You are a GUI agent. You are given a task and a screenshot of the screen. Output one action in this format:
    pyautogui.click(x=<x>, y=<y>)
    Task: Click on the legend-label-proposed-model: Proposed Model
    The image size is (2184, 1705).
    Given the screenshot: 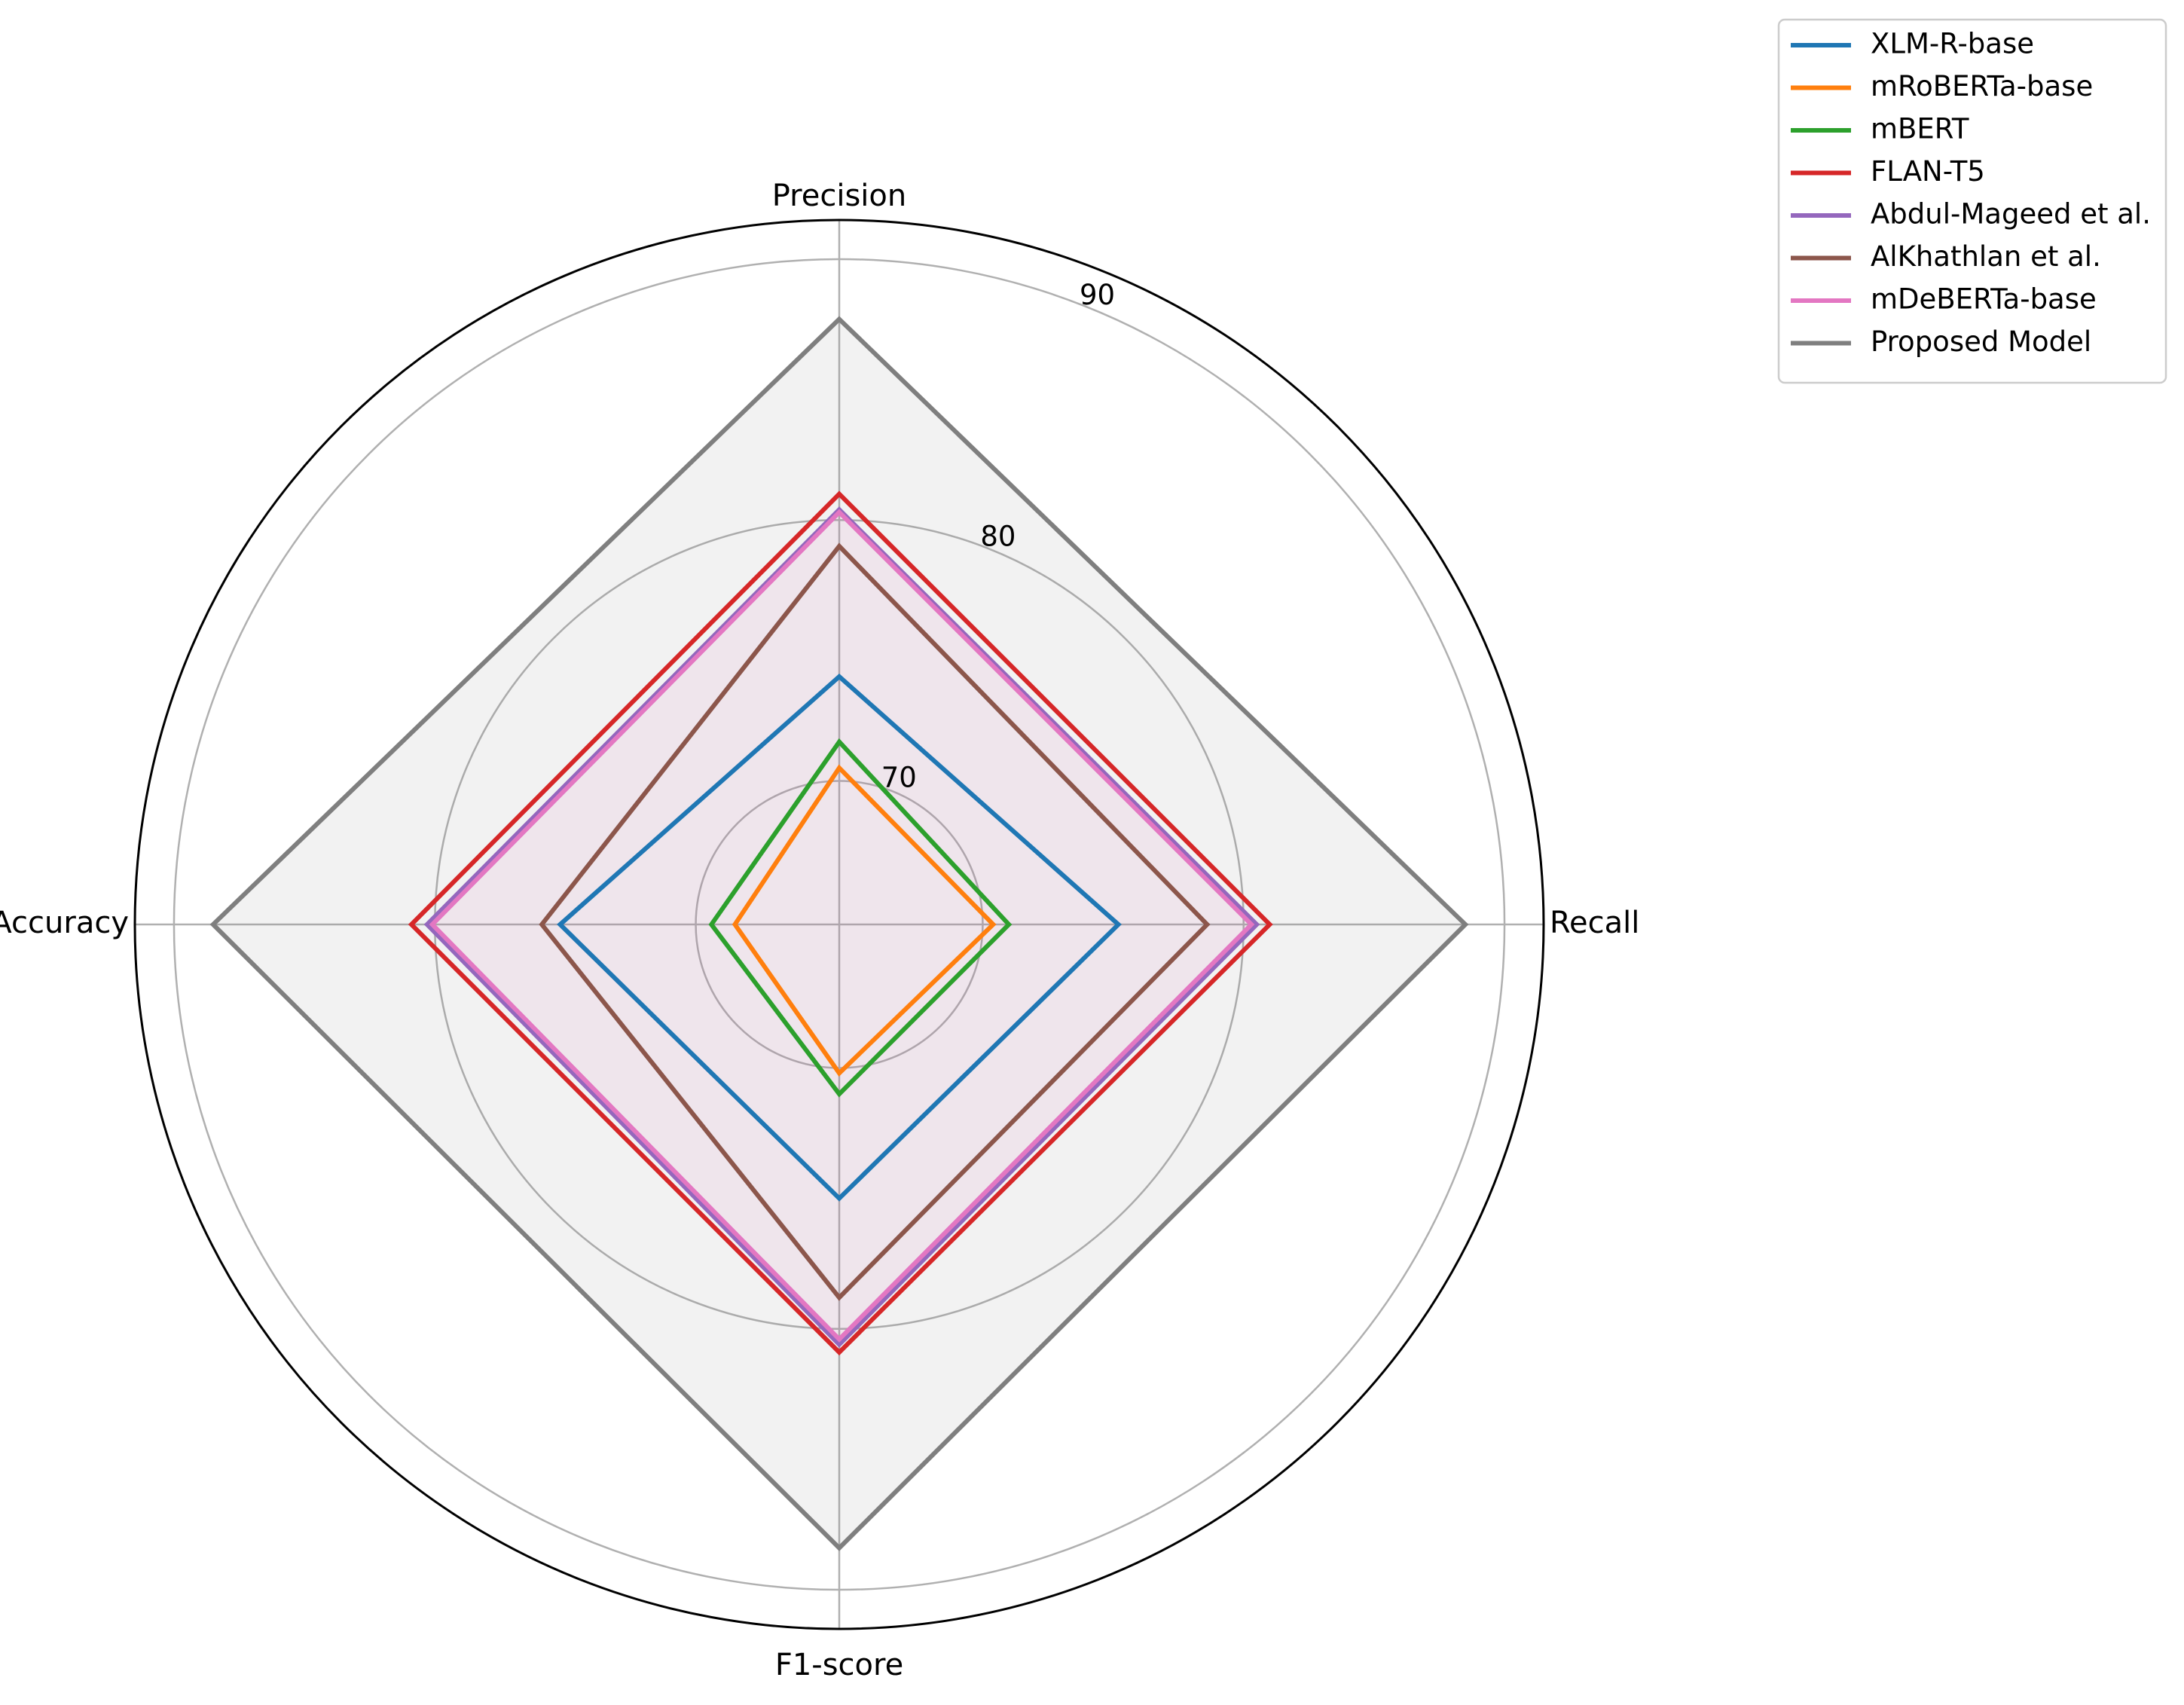 What is the action you would take?
    pyautogui.click(x=1981, y=342)
    